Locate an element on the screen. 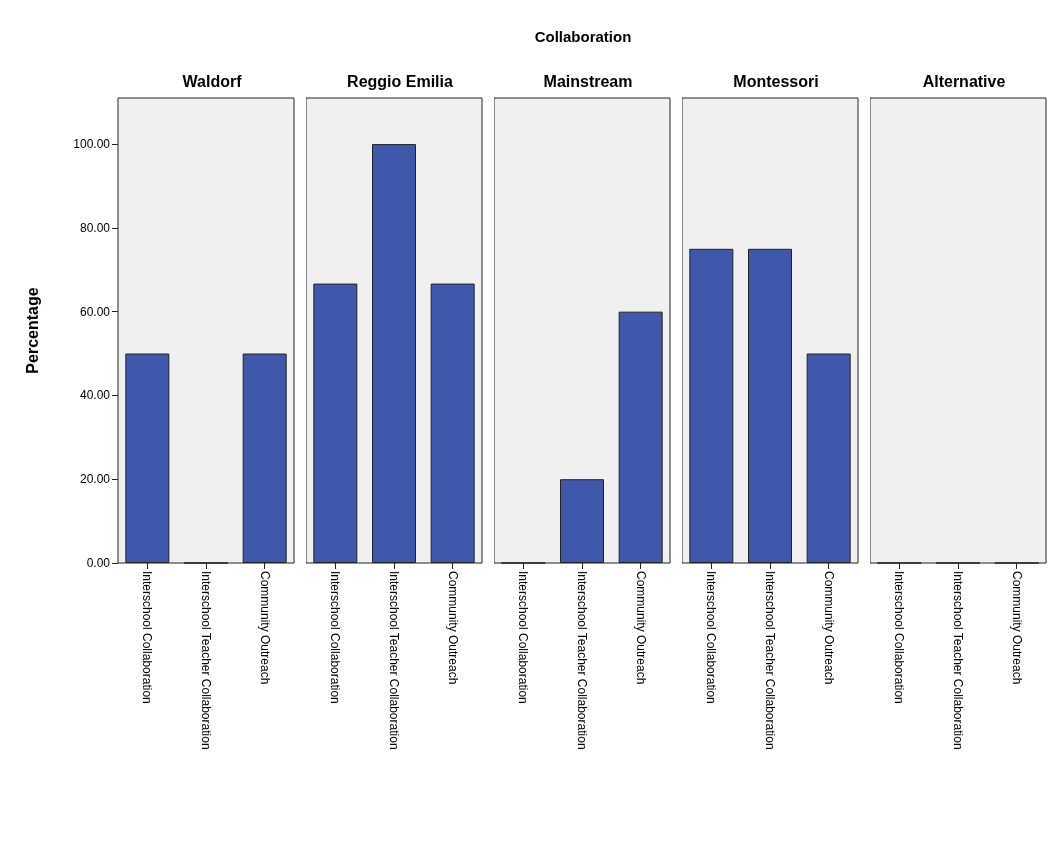  y-tick-label: 80.00 is located at coordinates (95, 227).